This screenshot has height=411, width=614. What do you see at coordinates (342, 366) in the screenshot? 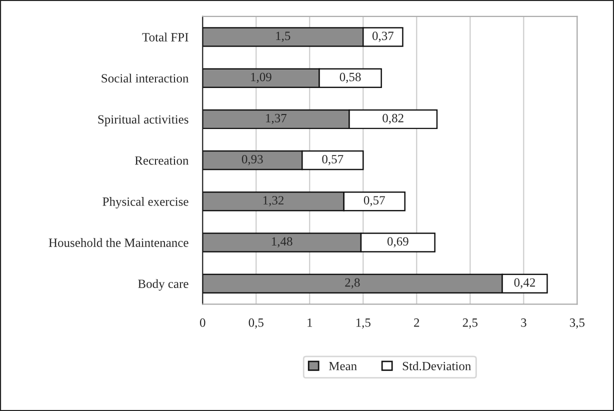
I see `legend-label: Mean` at bounding box center [342, 366].